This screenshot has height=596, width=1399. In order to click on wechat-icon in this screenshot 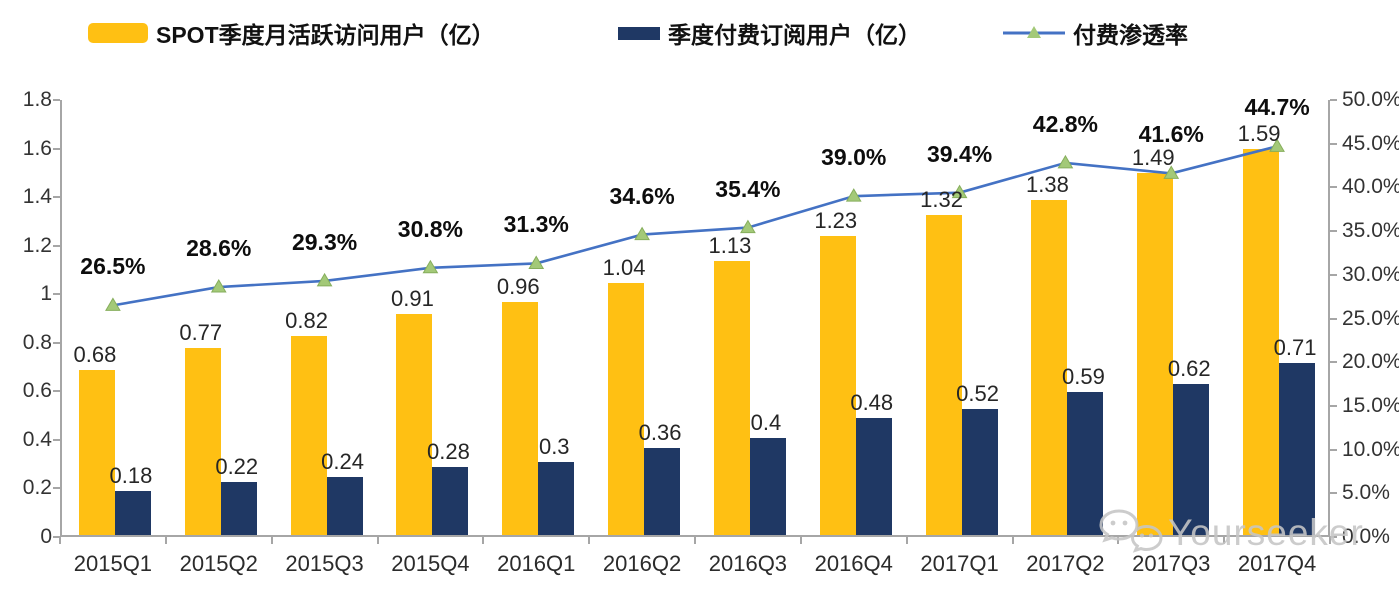, I will do `click(1131, 531)`.